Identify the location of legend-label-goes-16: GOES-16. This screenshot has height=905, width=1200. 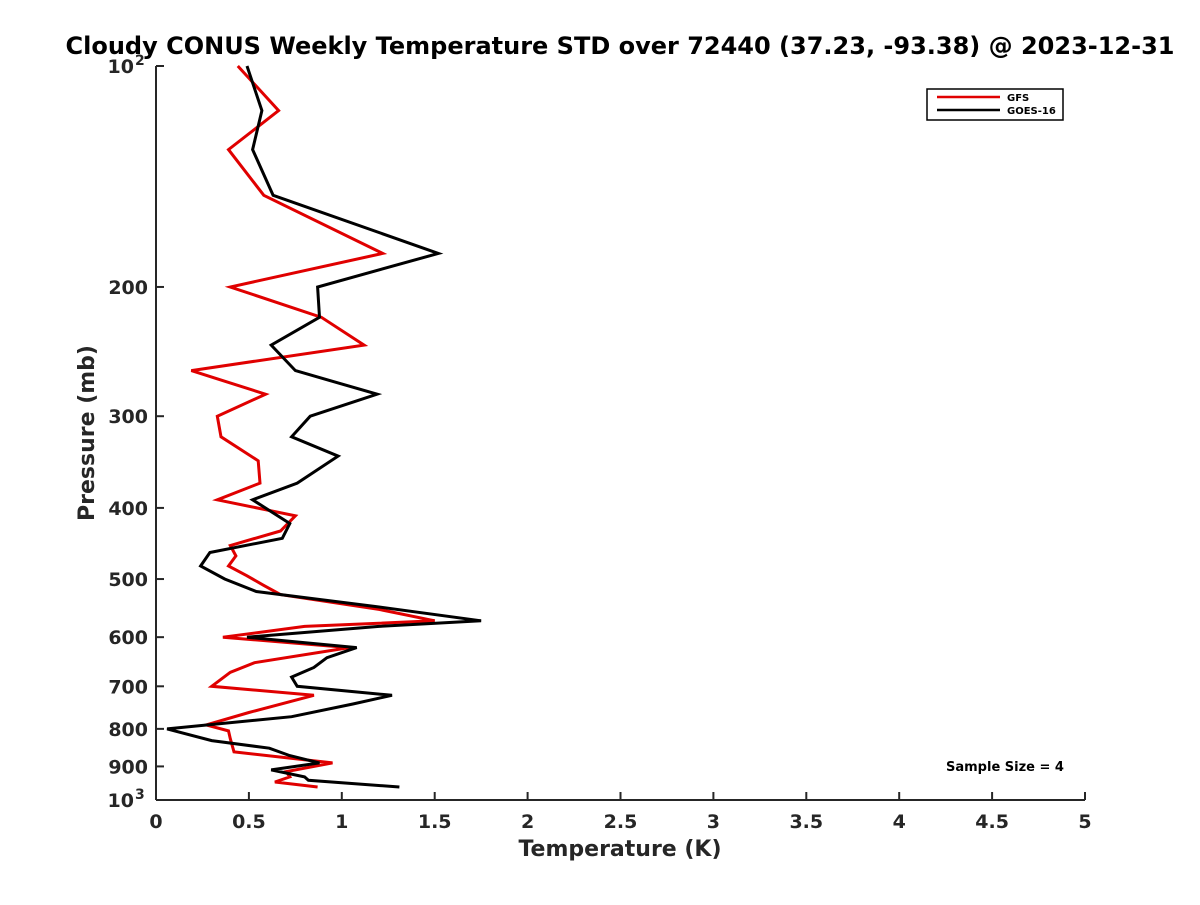
(1031, 111).